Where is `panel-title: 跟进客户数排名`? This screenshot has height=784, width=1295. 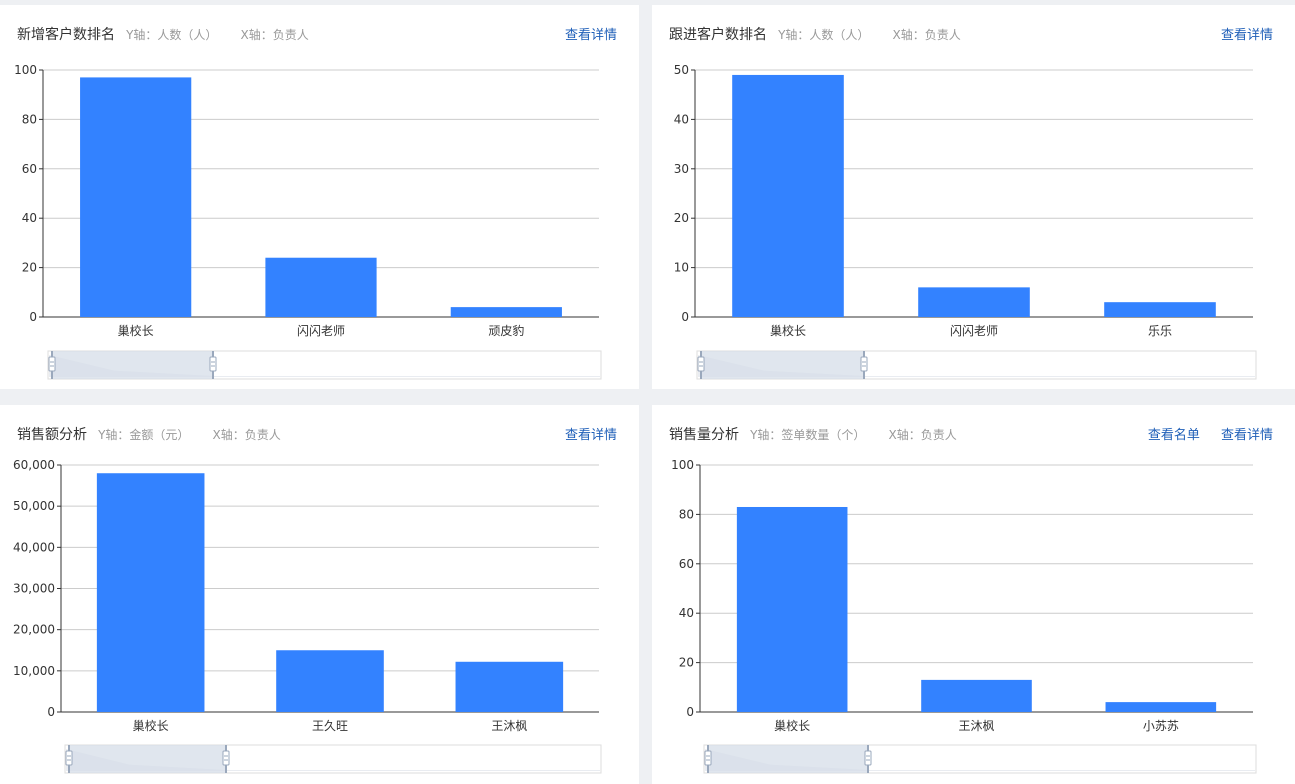
panel-title: 跟进客户数排名 is located at coordinates (718, 35).